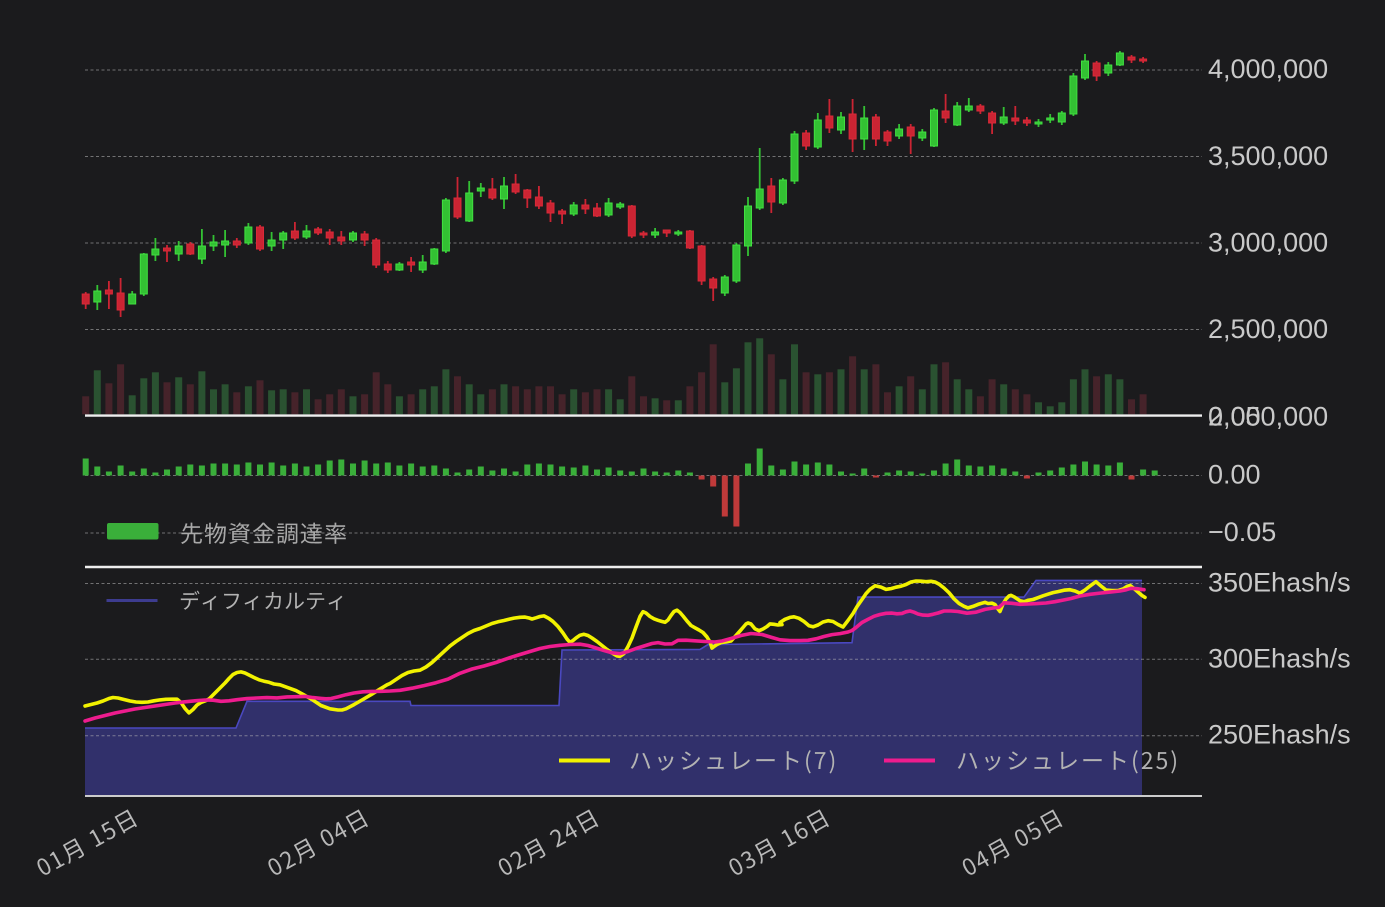 The image size is (1385, 907). What do you see at coordinates (1279, 735) in the screenshot?
I see `svg-text: 250Ehash/s` at bounding box center [1279, 735].